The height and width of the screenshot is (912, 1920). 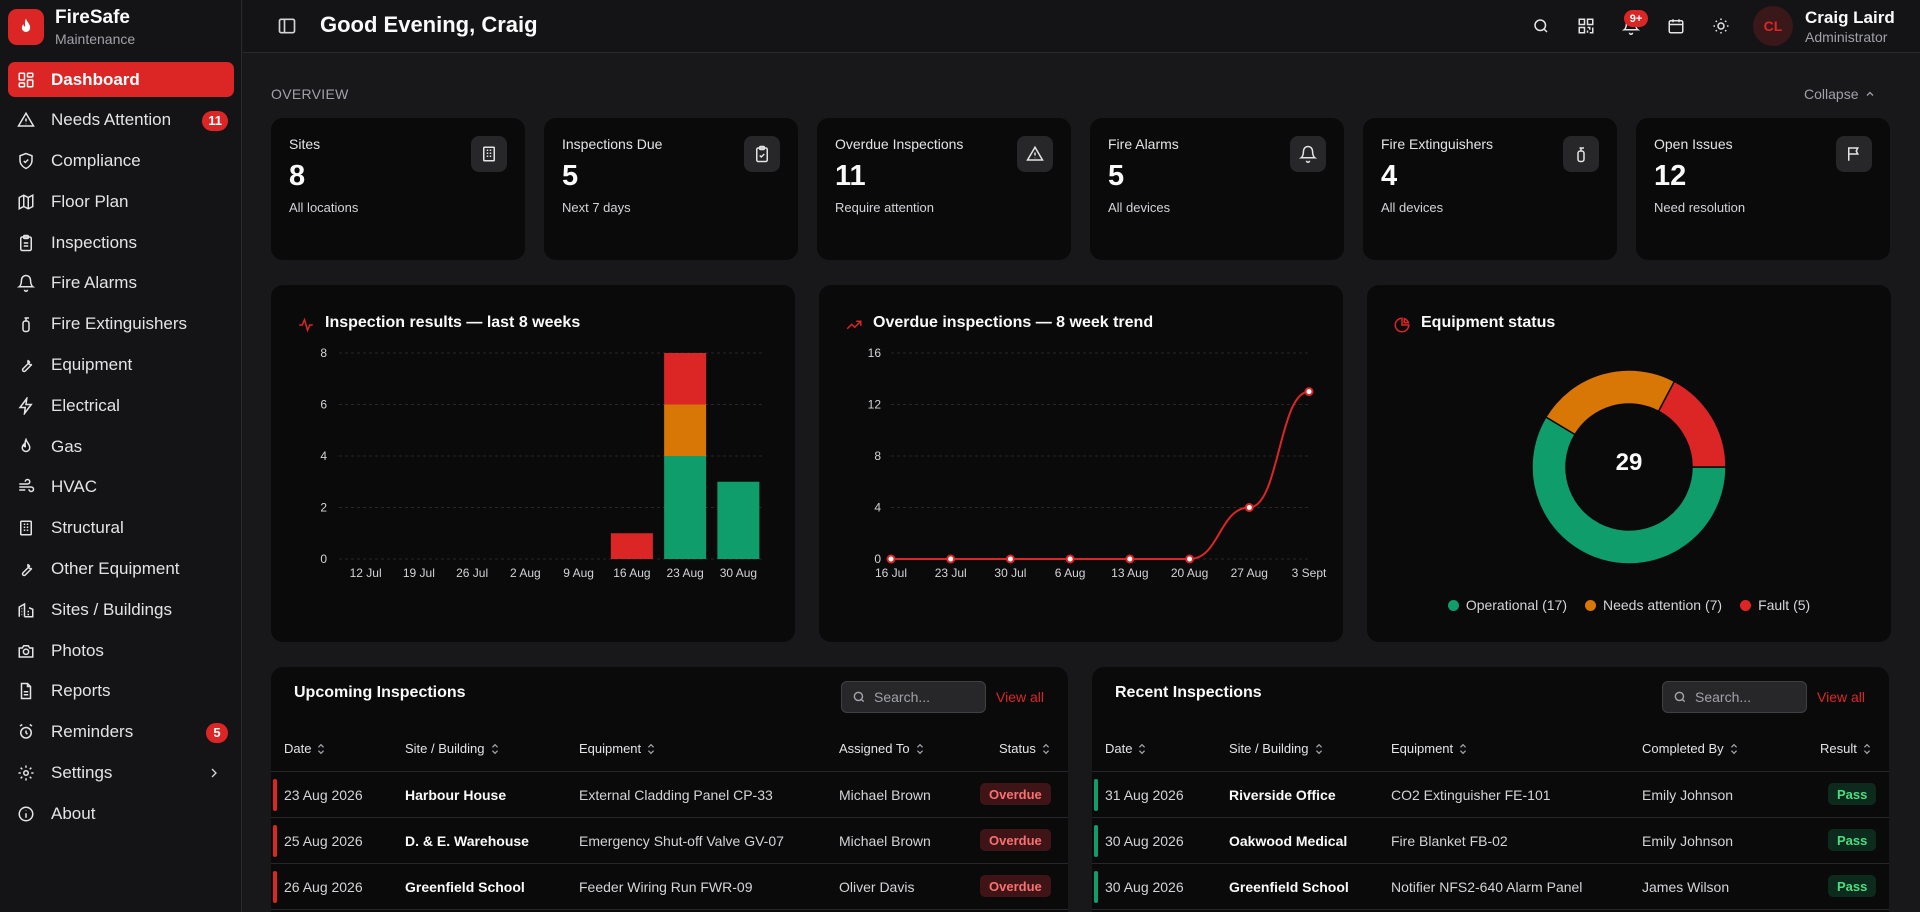 I want to click on stat-subtitle: All locations, so click(x=324, y=207).